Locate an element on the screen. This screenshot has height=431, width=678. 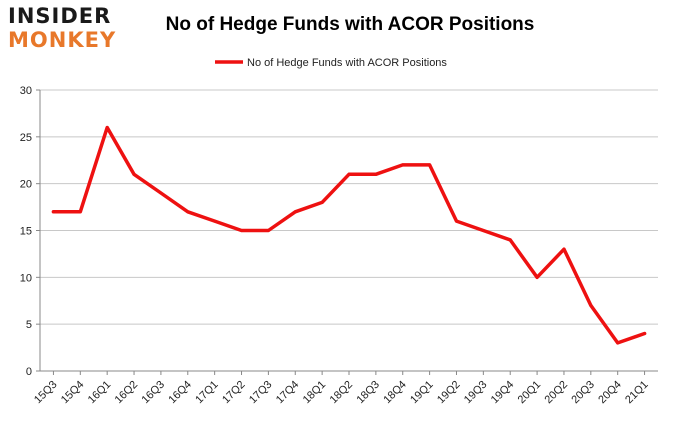
x-tick-label-15Q4: 15Q4 is located at coordinates (73, 393).